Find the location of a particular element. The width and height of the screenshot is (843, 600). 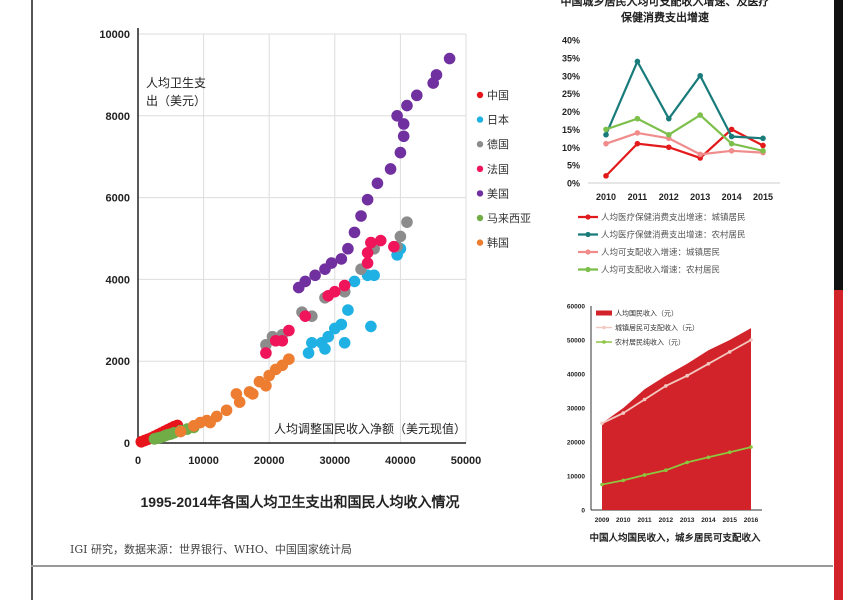

x-tick-label: 50000 is located at coordinates (466, 461).